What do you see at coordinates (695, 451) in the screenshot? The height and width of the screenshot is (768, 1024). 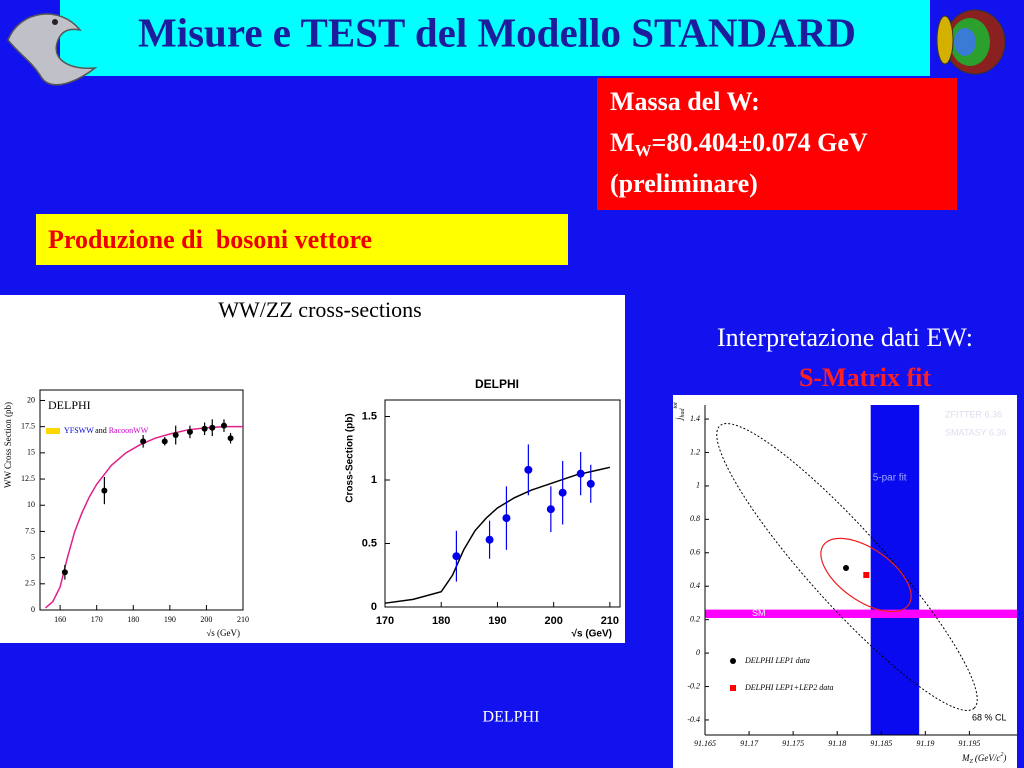 I see `y-tick-label: 1.2` at bounding box center [695, 451].